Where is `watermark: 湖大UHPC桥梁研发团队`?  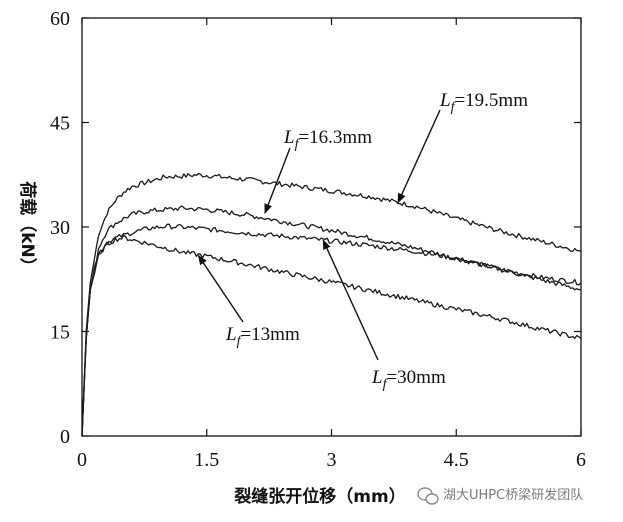
watermark: 湖大UHPC桥梁研发团队 is located at coordinates (500, 496).